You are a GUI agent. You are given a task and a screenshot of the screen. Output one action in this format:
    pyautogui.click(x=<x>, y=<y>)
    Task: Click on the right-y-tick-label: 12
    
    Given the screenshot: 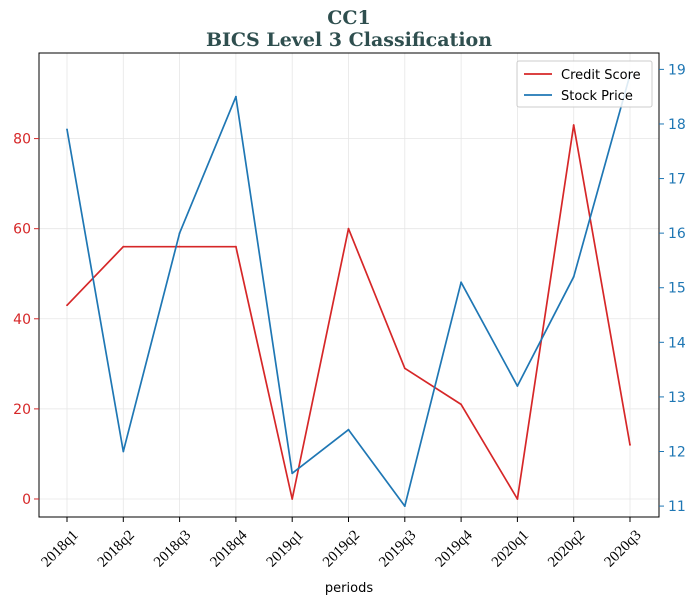 What is the action you would take?
    pyautogui.click(x=677, y=452)
    